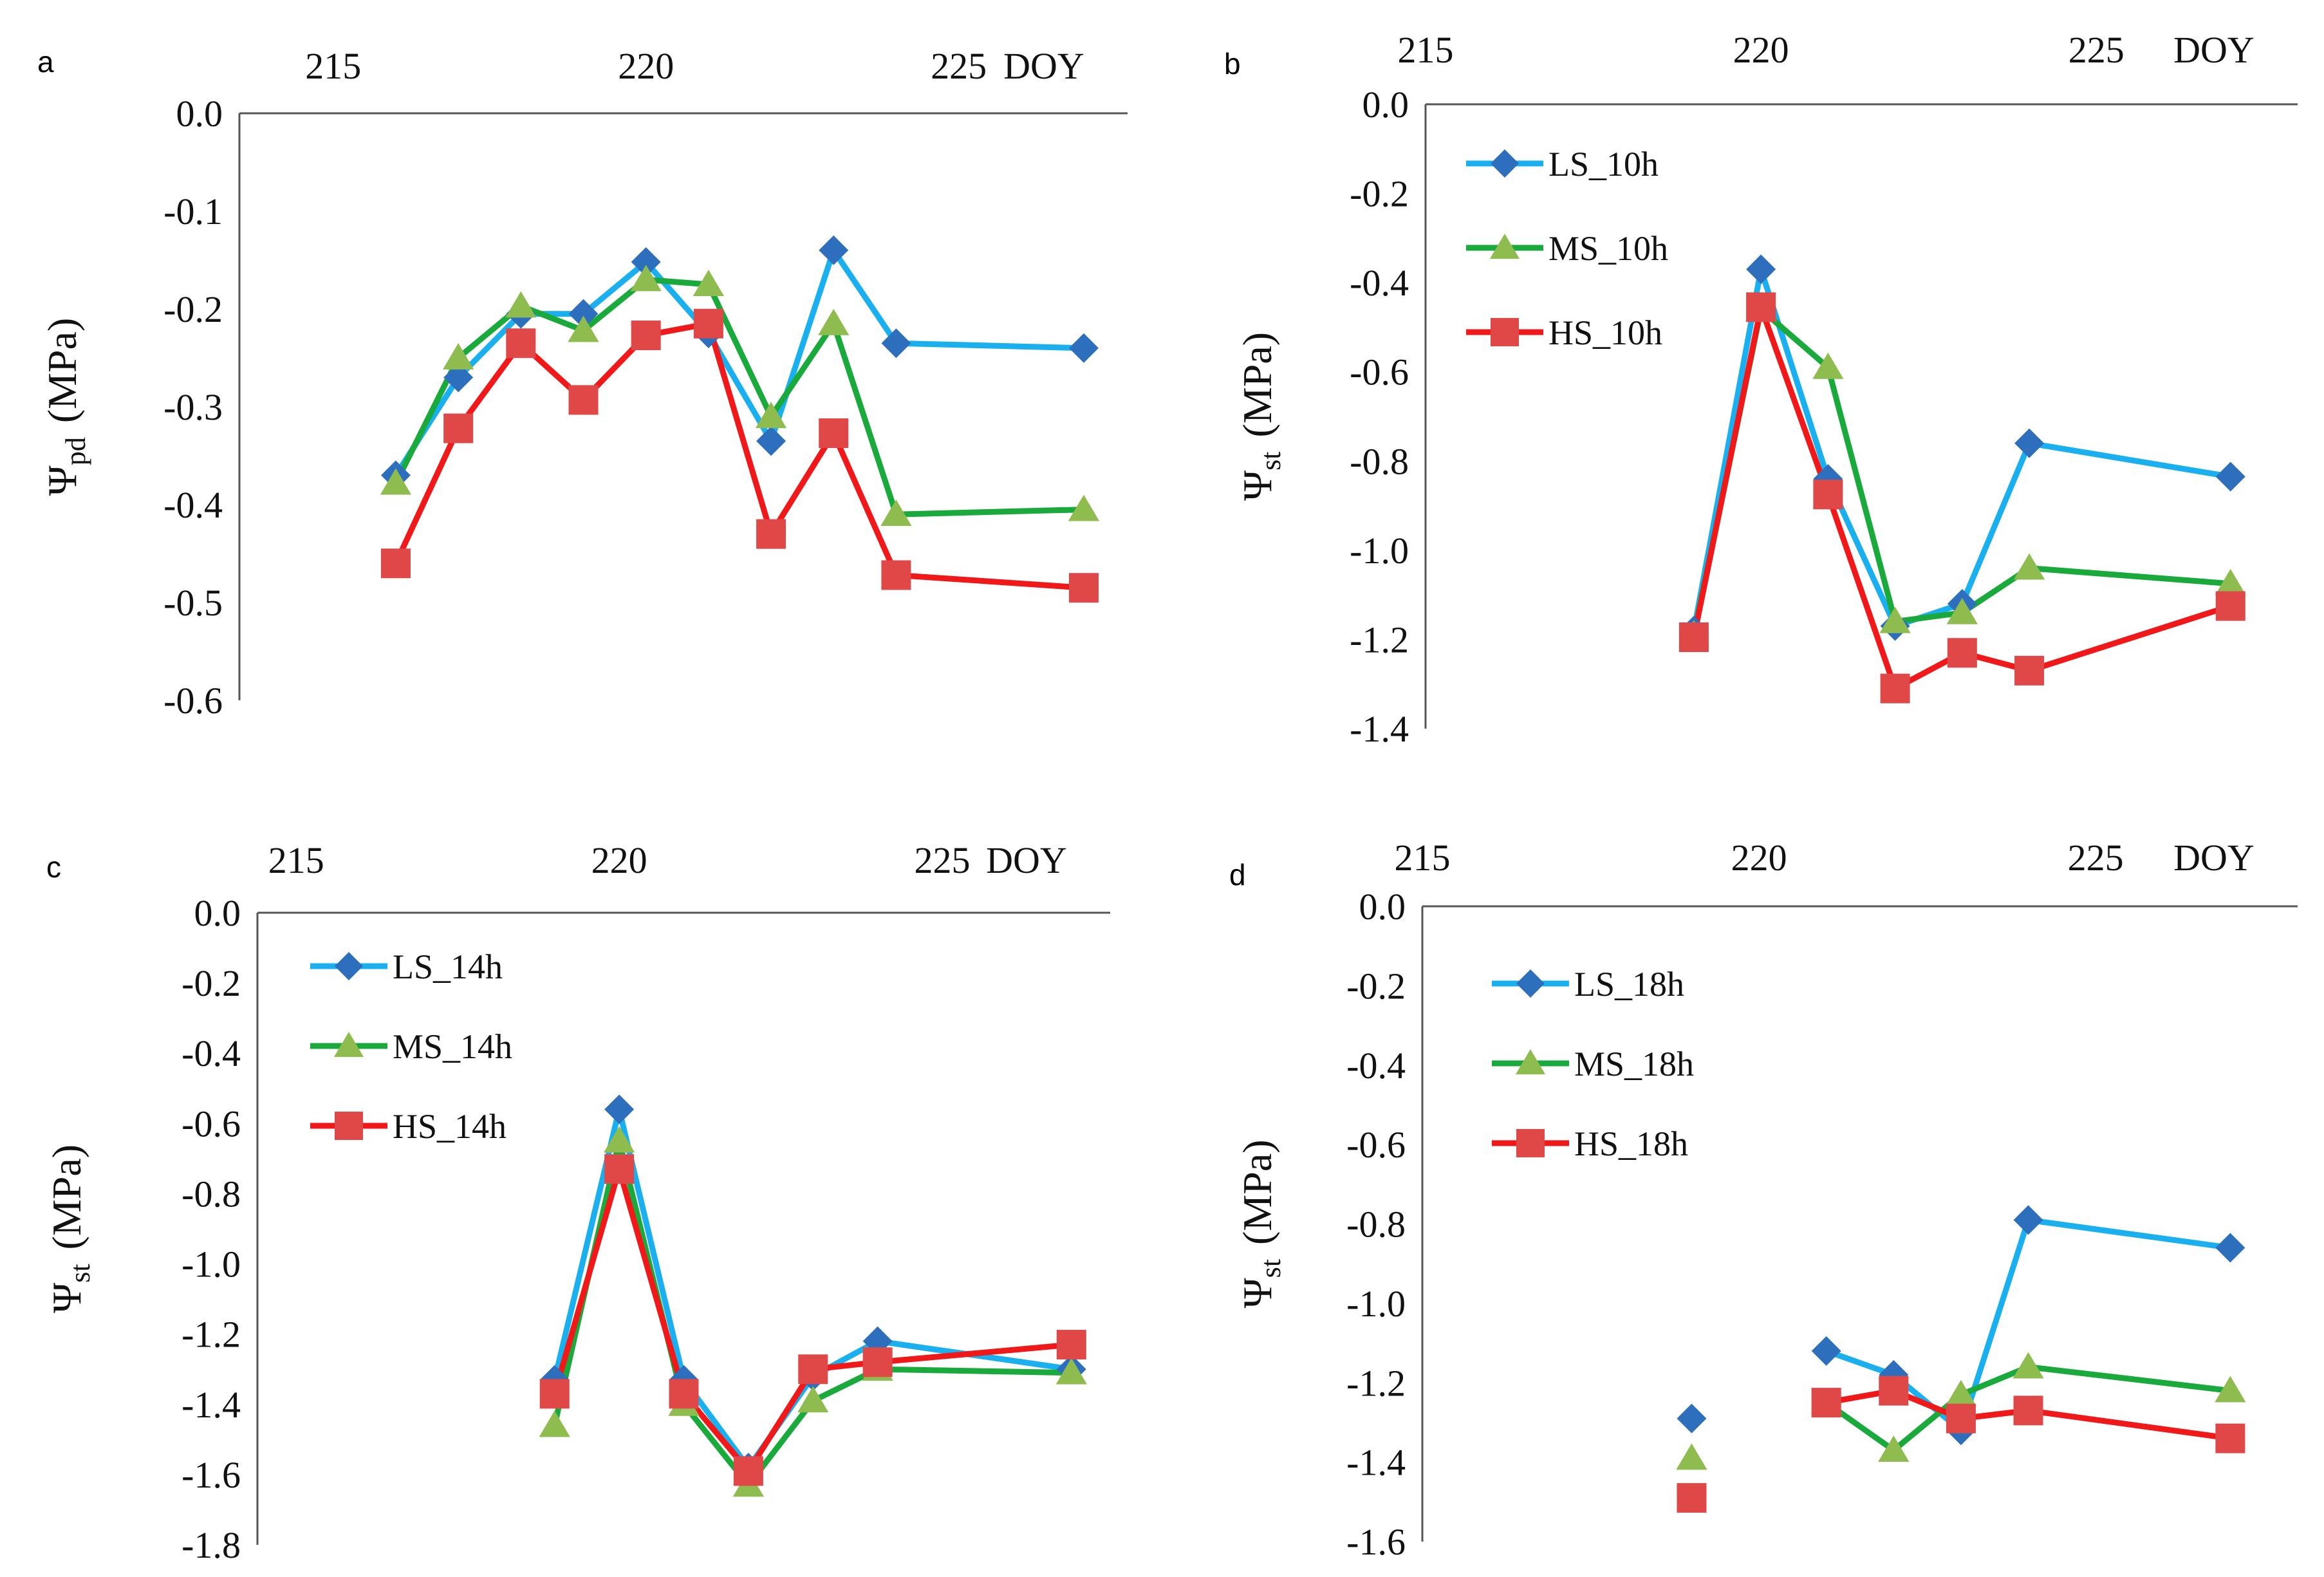 The width and height of the screenshot is (2324, 1577). What do you see at coordinates (1631, 1143) in the screenshot?
I see `legend-label: HS_18h` at bounding box center [1631, 1143].